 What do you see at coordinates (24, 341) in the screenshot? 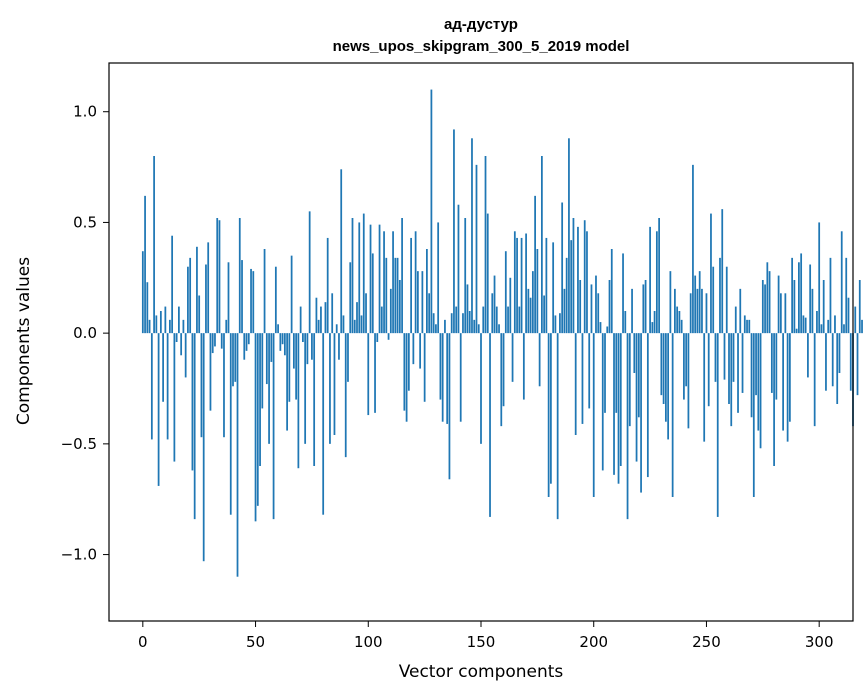
I see `y-axis-label: Components values` at bounding box center [24, 341].